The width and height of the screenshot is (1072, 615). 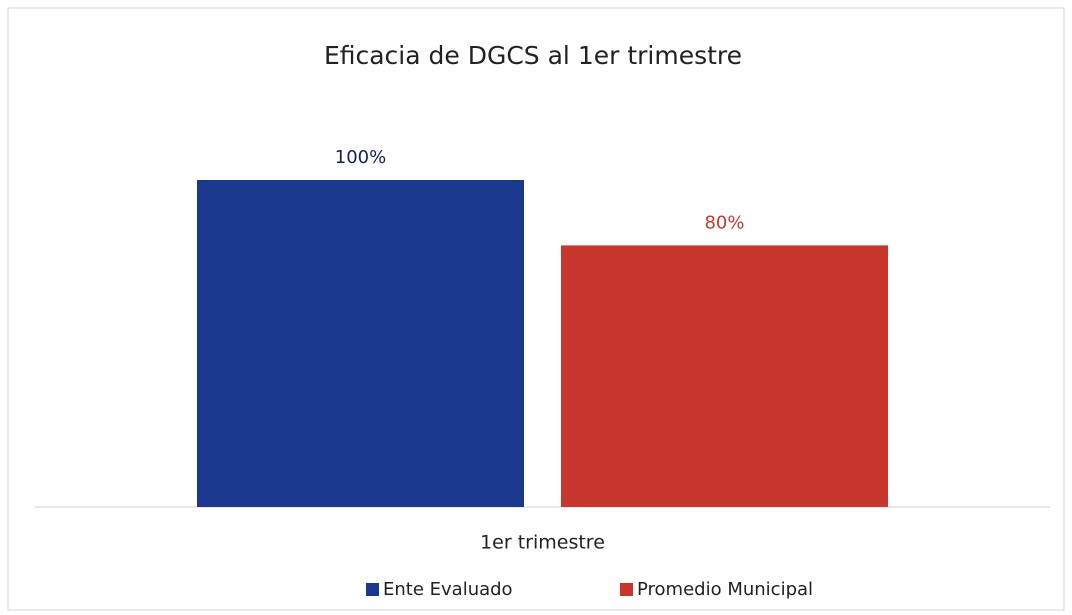 What do you see at coordinates (724, 376) in the screenshot?
I see `bar` at bounding box center [724, 376].